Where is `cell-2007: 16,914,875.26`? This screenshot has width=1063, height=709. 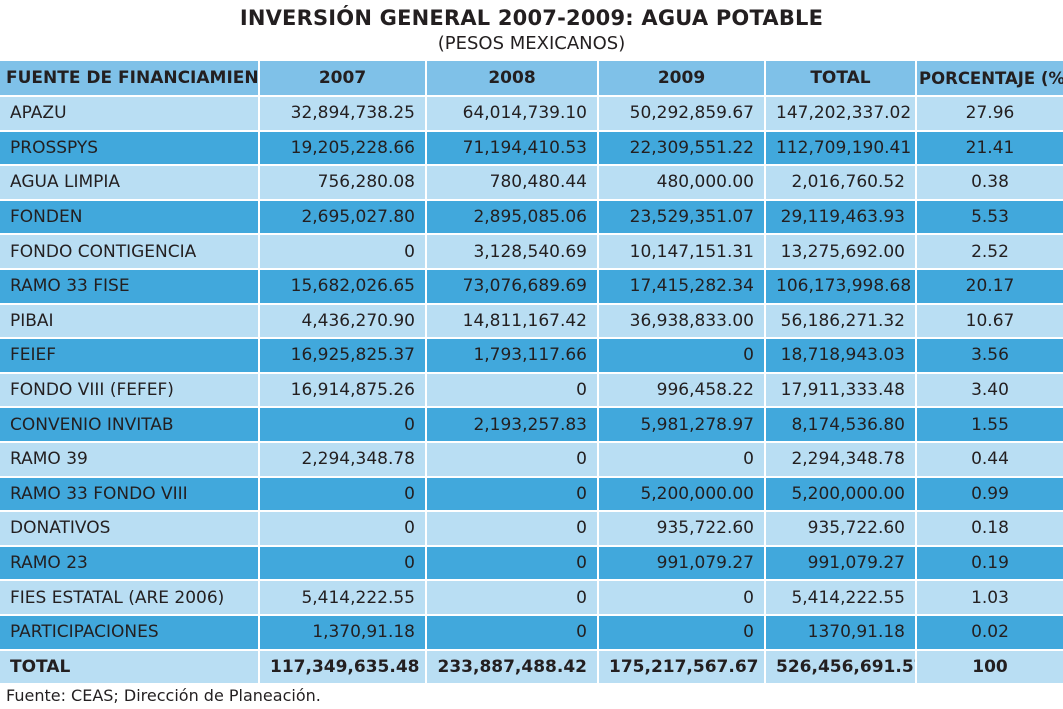 cell-2007: 16,914,875.26 is located at coordinates (343, 391).